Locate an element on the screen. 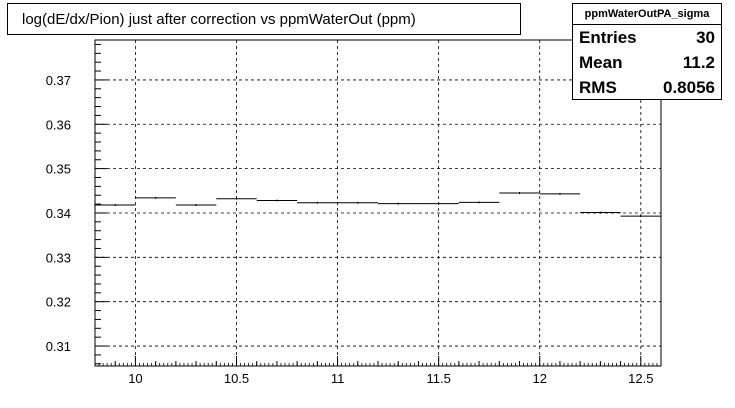 Image resolution: width=735 pixels, height=408 pixels. y-tick-label: 0.31 is located at coordinates (58, 346).